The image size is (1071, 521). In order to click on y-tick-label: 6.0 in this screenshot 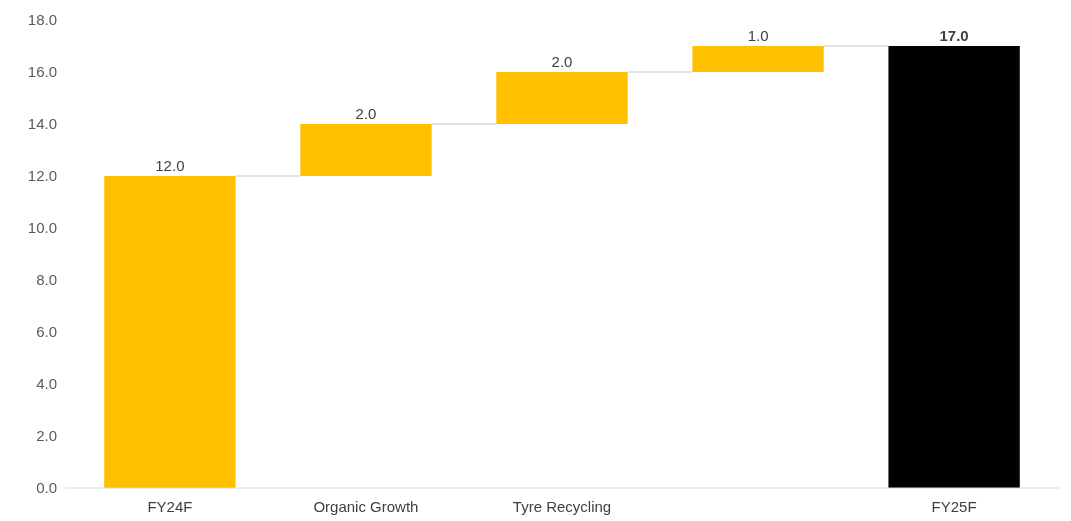, I will do `click(46, 332)`.